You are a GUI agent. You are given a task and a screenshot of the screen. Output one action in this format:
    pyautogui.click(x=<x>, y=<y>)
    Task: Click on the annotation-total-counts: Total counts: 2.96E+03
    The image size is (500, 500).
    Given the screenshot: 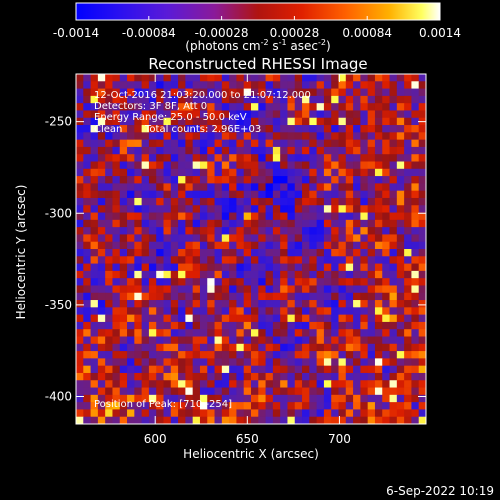 What is the action you would take?
    pyautogui.click(x=202, y=129)
    